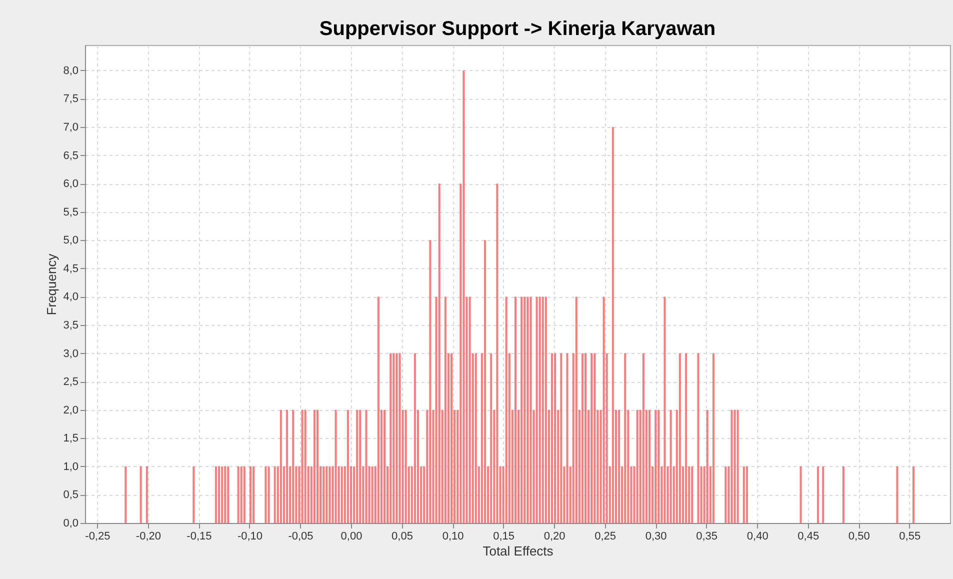 The image size is (953, 579). What do you see at coordinates (97, 536) in the screenshot?
I see `x-tick-label: -0,25` at bounding box center [97, 536].